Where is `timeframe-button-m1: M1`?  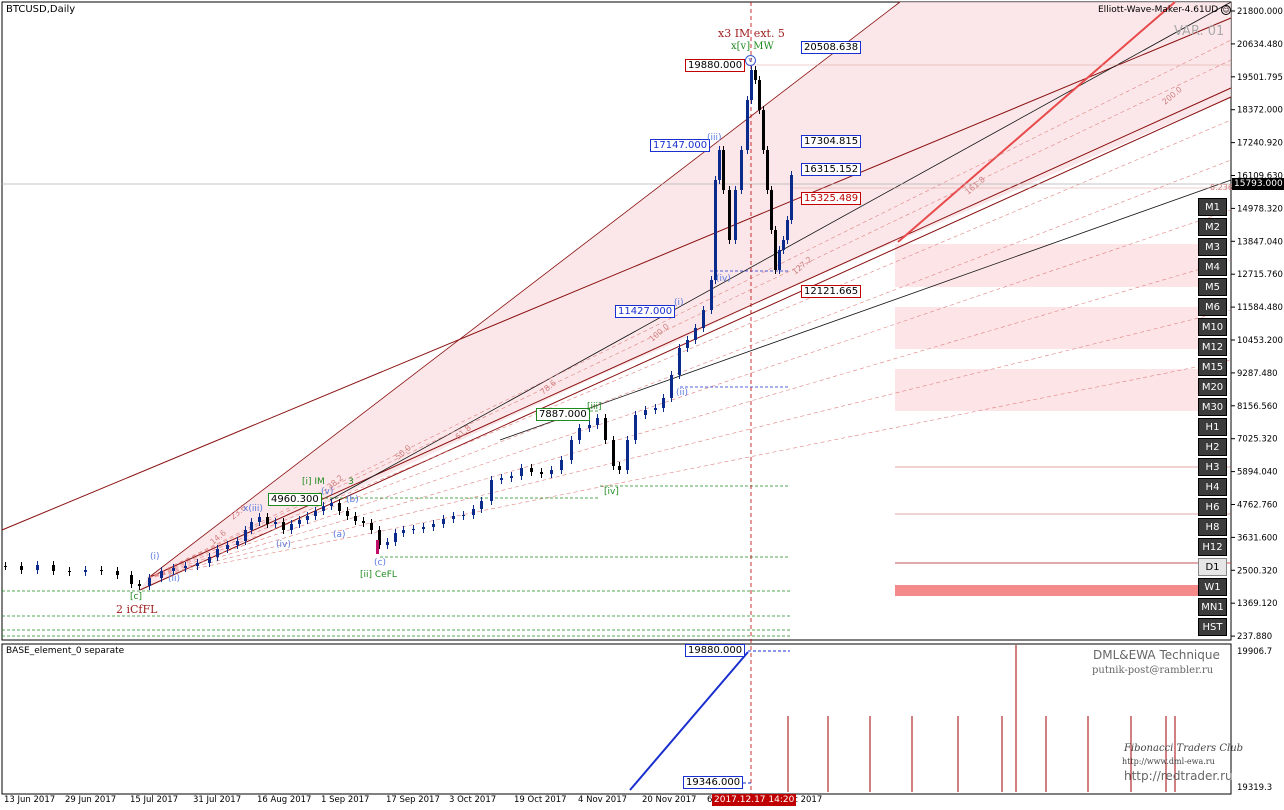 timeframe-button-m1: M1 is located at coordinates (1212, 207).